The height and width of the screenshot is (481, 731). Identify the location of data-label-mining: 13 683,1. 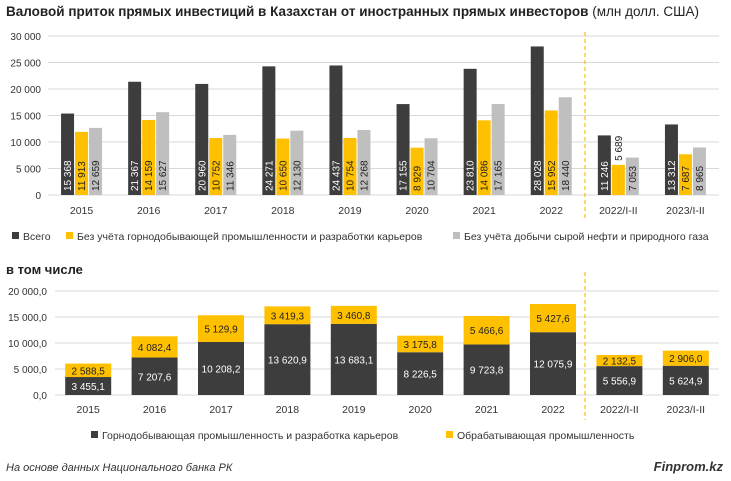
(353, 360).